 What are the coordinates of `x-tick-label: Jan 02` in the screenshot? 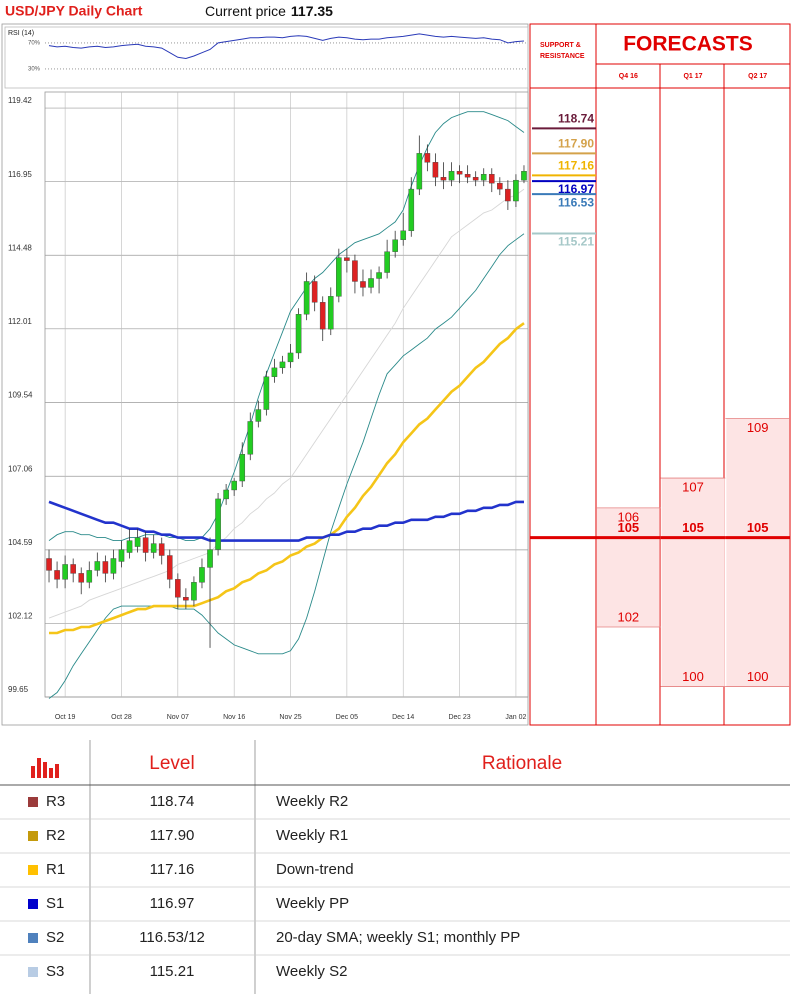 It's located at (515, 717).